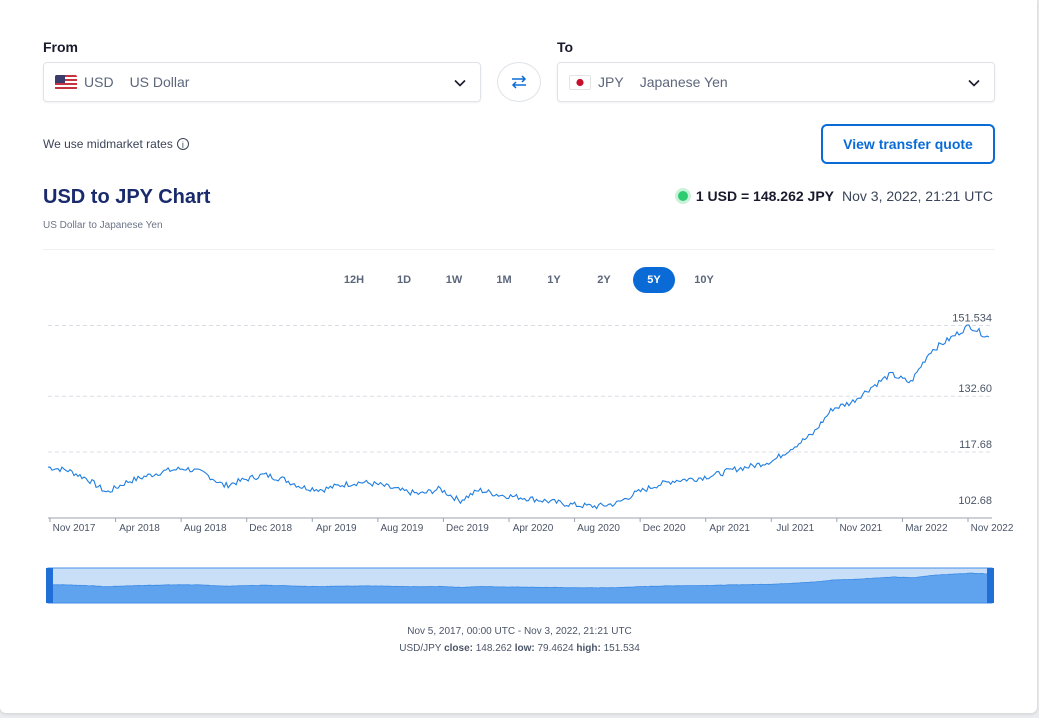 Image resolution: width=1039 pixels, height=718 pixels. What do you see at coordinates (205, 528) in the screenshot?
I see `x-tick-label: Aug 2018` at bounding box center [205, 528].